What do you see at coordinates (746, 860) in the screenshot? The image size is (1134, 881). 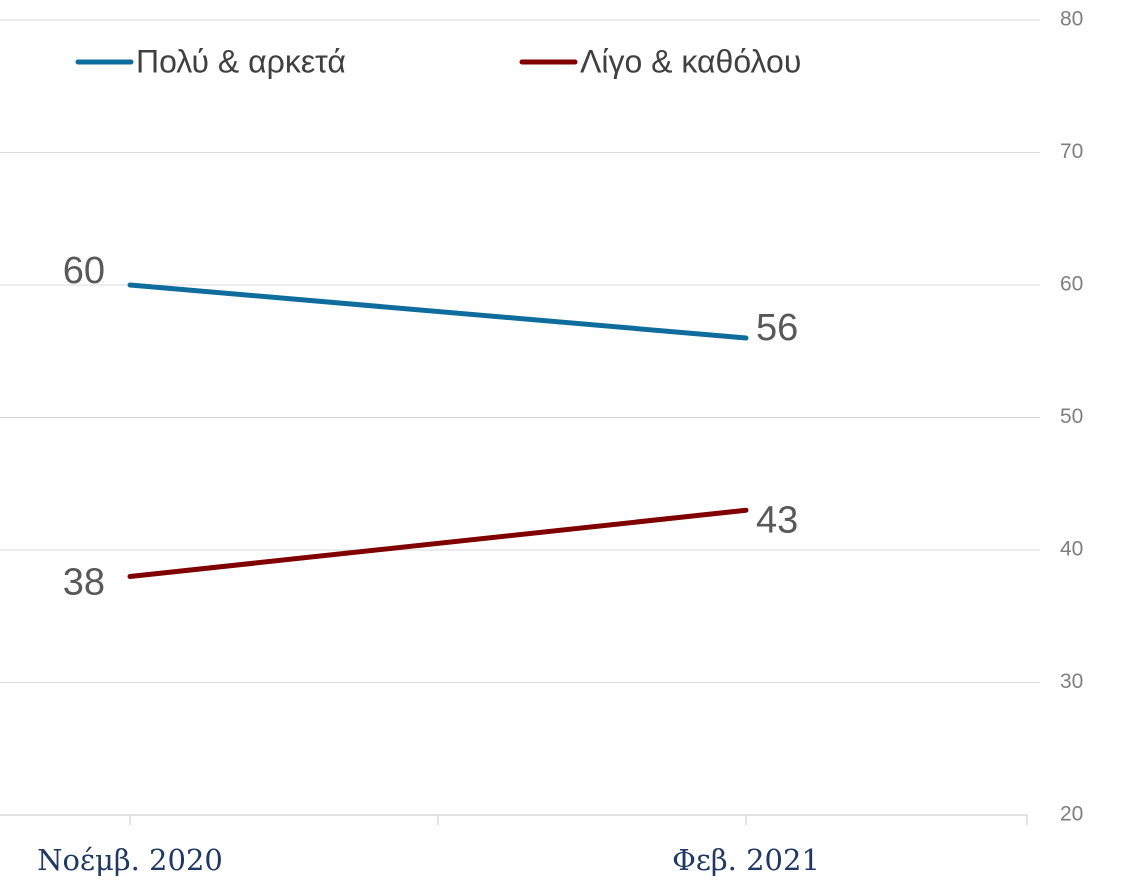 I see `x-tick-label: Φεβ. 2021` at bounding box center [746, 860].